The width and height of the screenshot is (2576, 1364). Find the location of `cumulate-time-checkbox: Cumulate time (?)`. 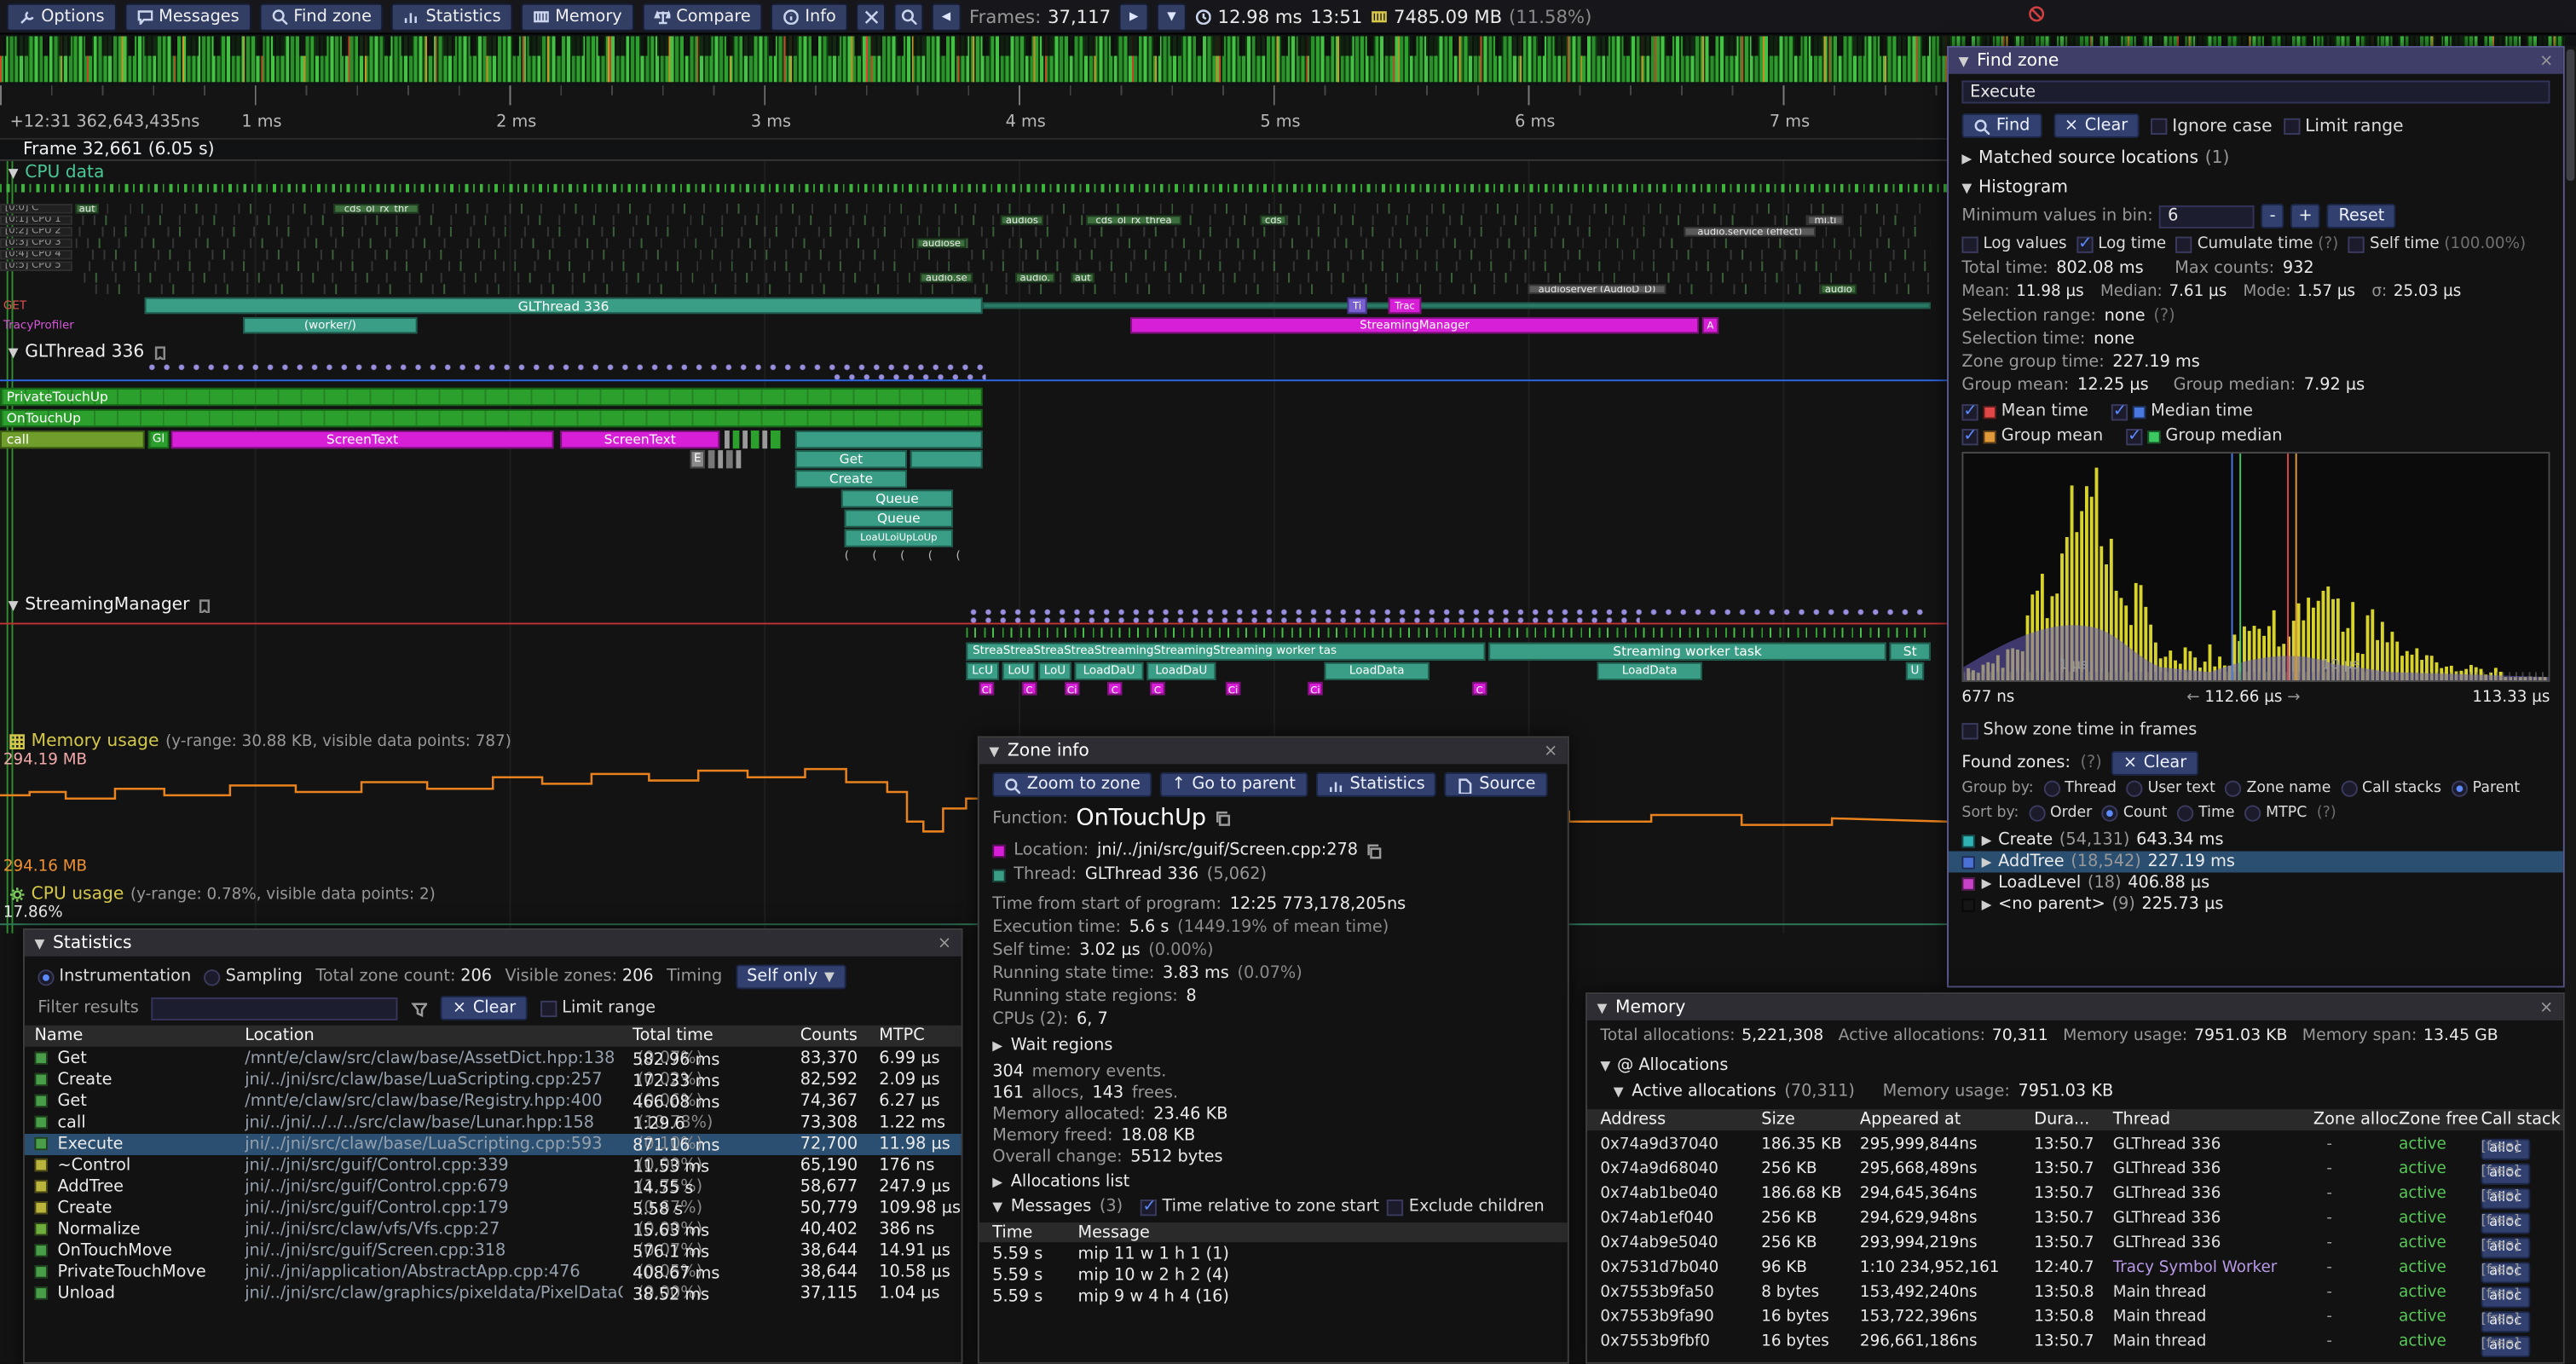

cumulate-time-checkbox: Cumulate time (?) is located at coordinates (2256, 244).